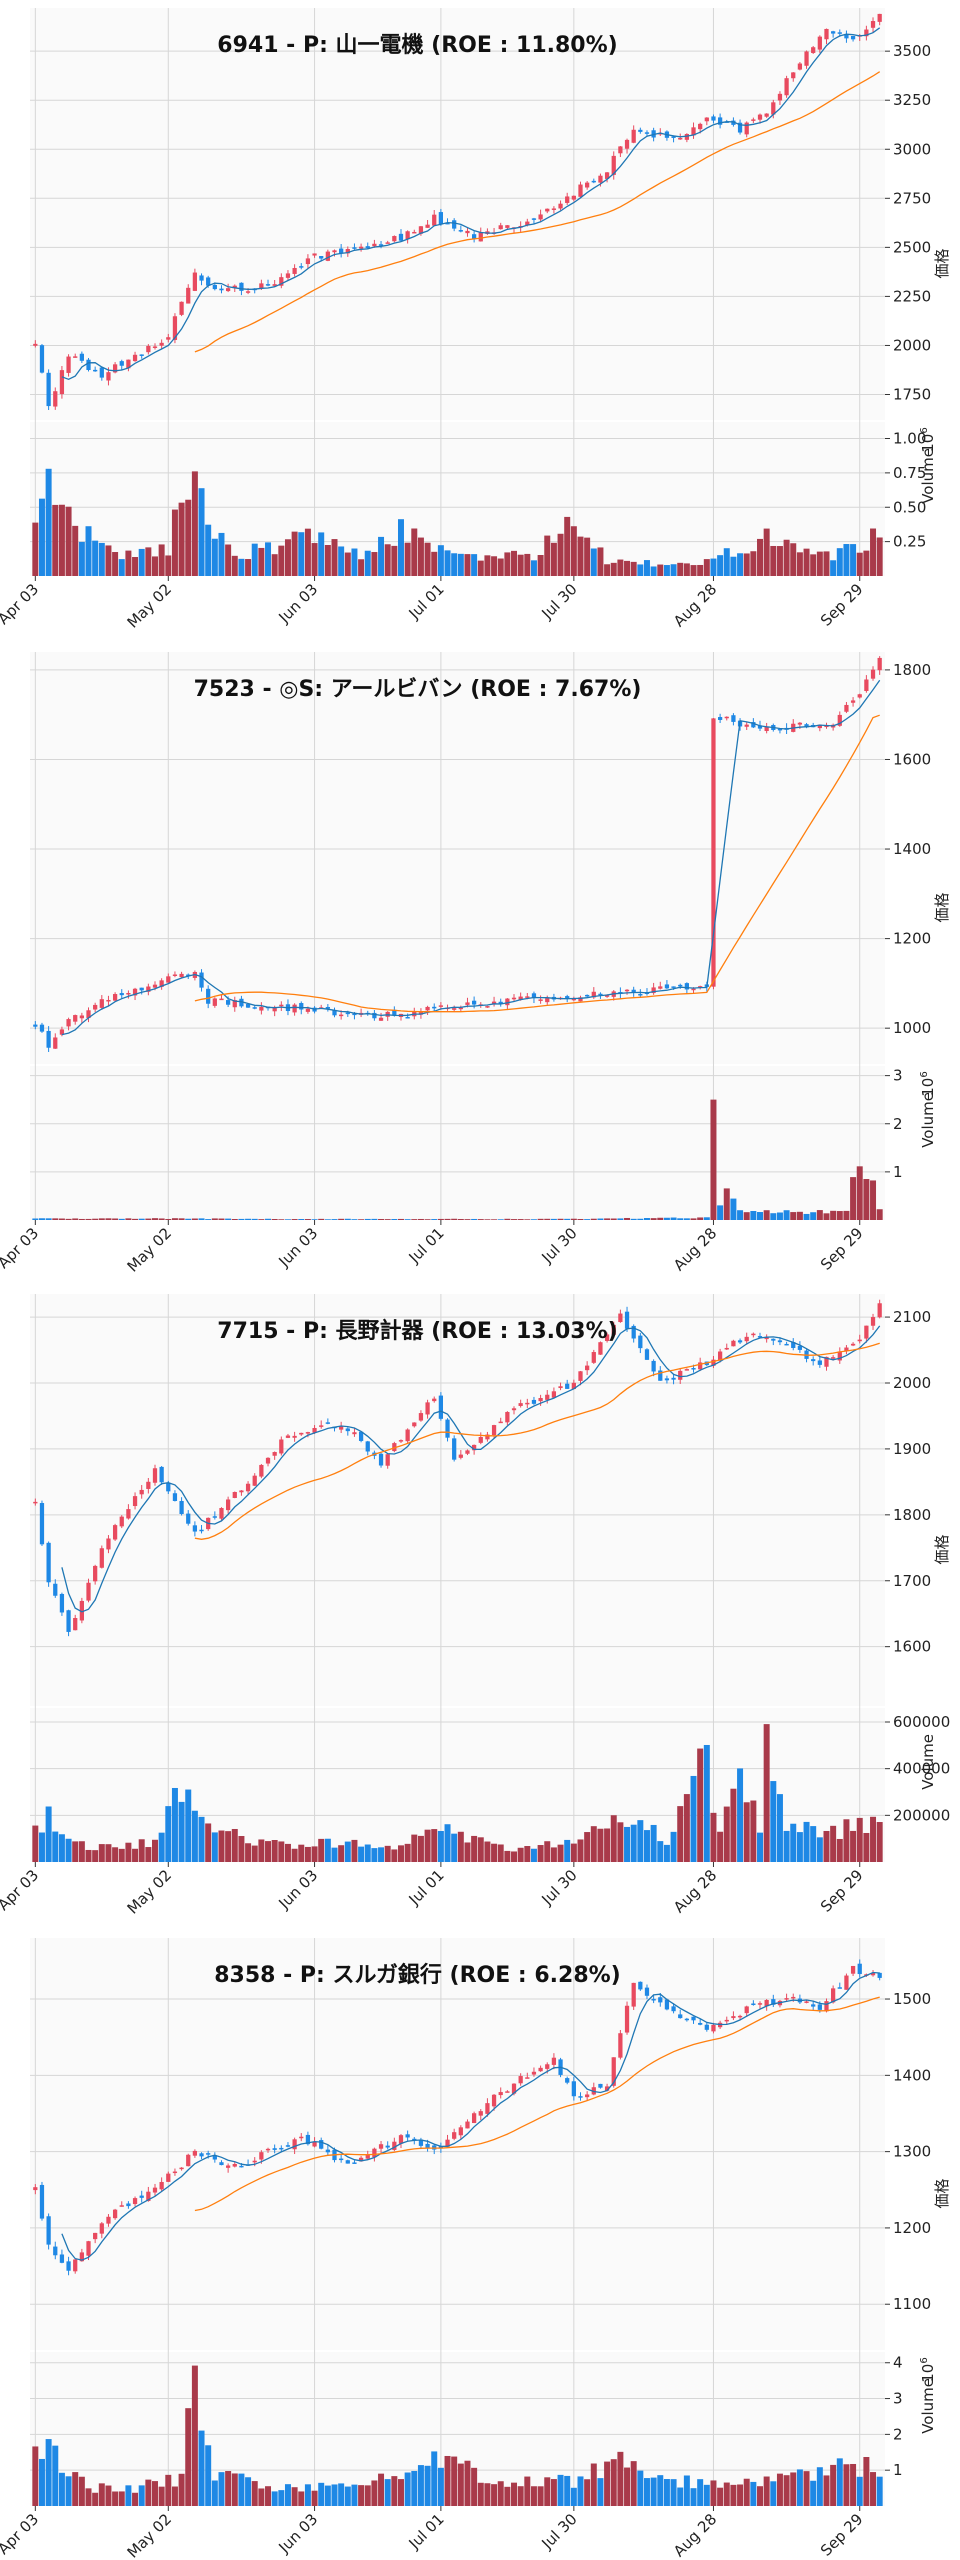 The height and width of the screenshot is (2560, 960). I want to click on x-tick-label: Aug 28, so click(695, 1249).